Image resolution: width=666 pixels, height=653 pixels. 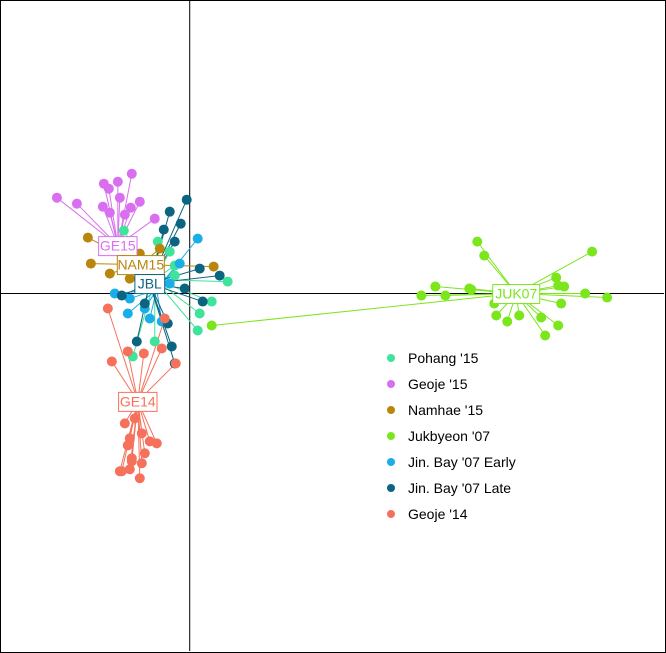 What do you see at coordinates (449, 436) in the screenshot?
I see `legend-label: Jukbyeon '07` at bounding box center [449, 436].